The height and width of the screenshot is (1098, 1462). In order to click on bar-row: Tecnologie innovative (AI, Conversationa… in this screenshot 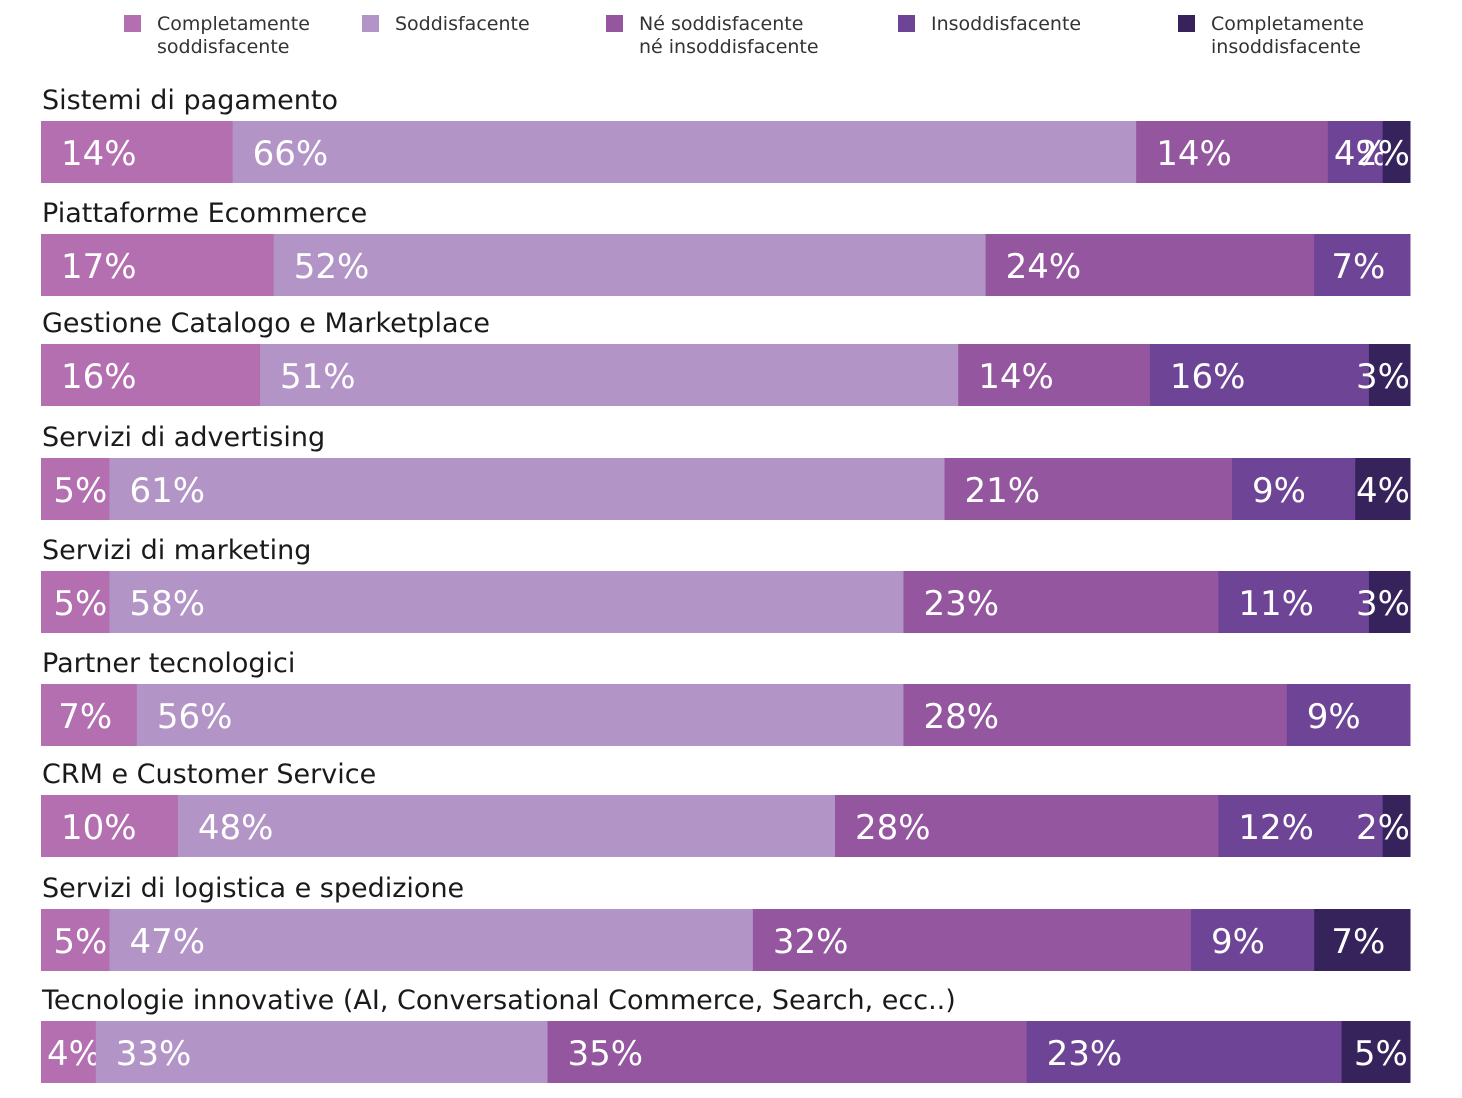, I will do `click(726, 1034)`.